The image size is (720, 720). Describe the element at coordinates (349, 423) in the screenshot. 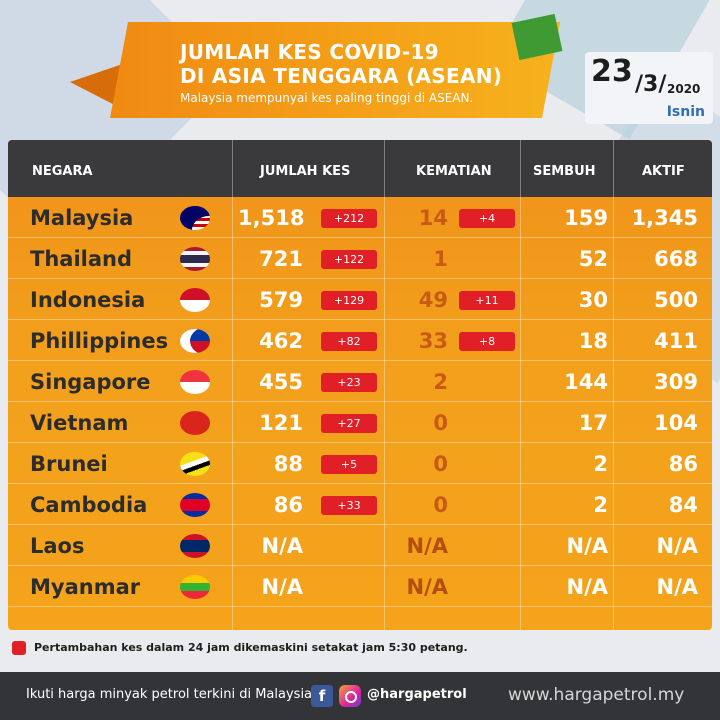

I see `new-cases-badge: +27` at that location.